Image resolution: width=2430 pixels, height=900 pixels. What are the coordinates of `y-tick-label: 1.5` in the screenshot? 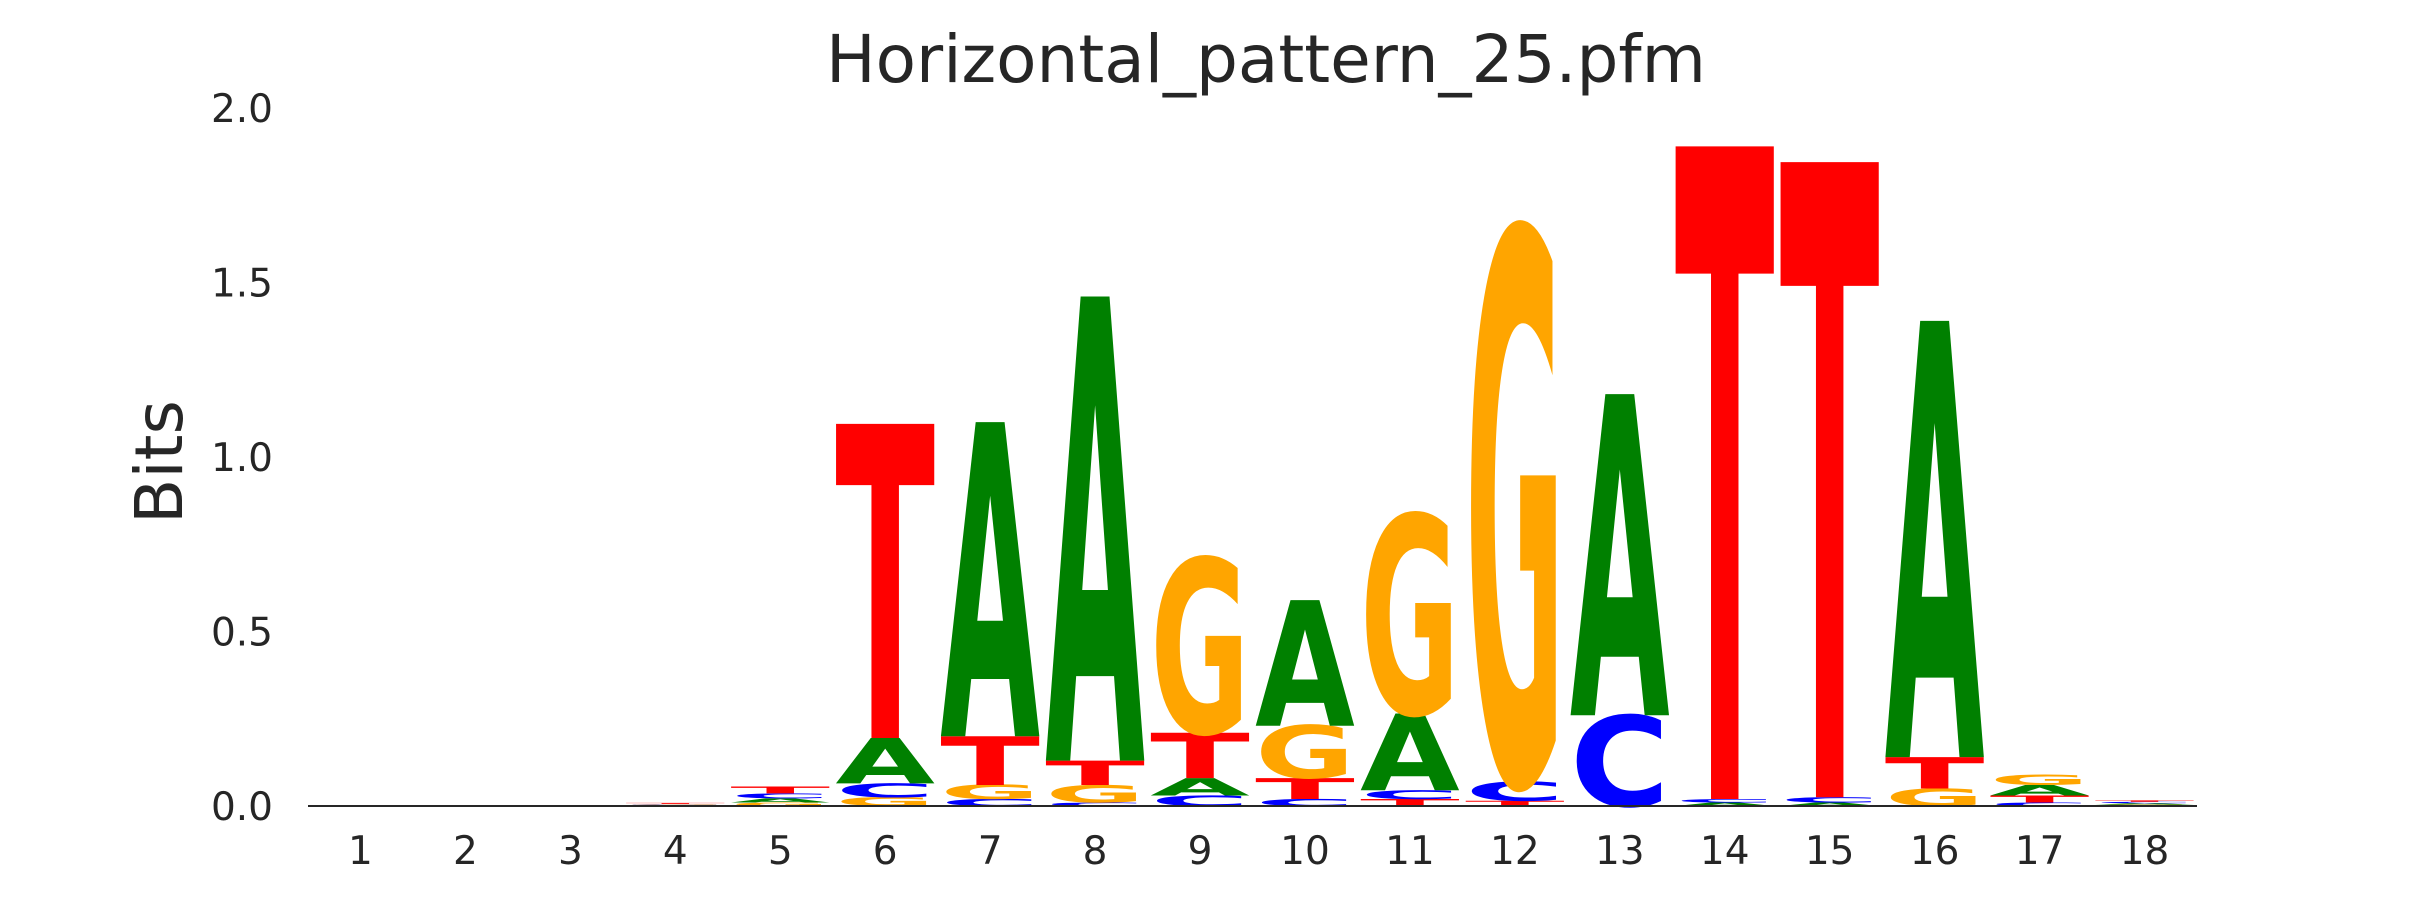 It's located at (242, 284).